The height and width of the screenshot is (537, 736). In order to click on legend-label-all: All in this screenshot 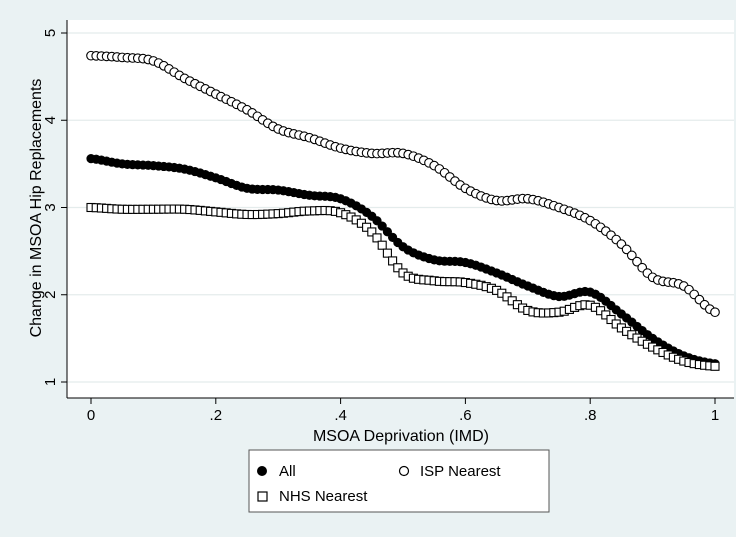, I will do `click(287, 471)`.